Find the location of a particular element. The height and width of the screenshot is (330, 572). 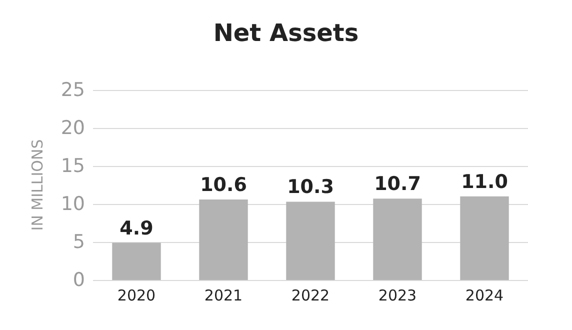

y-tick-label: 10 is located at coordinates (72, 204).